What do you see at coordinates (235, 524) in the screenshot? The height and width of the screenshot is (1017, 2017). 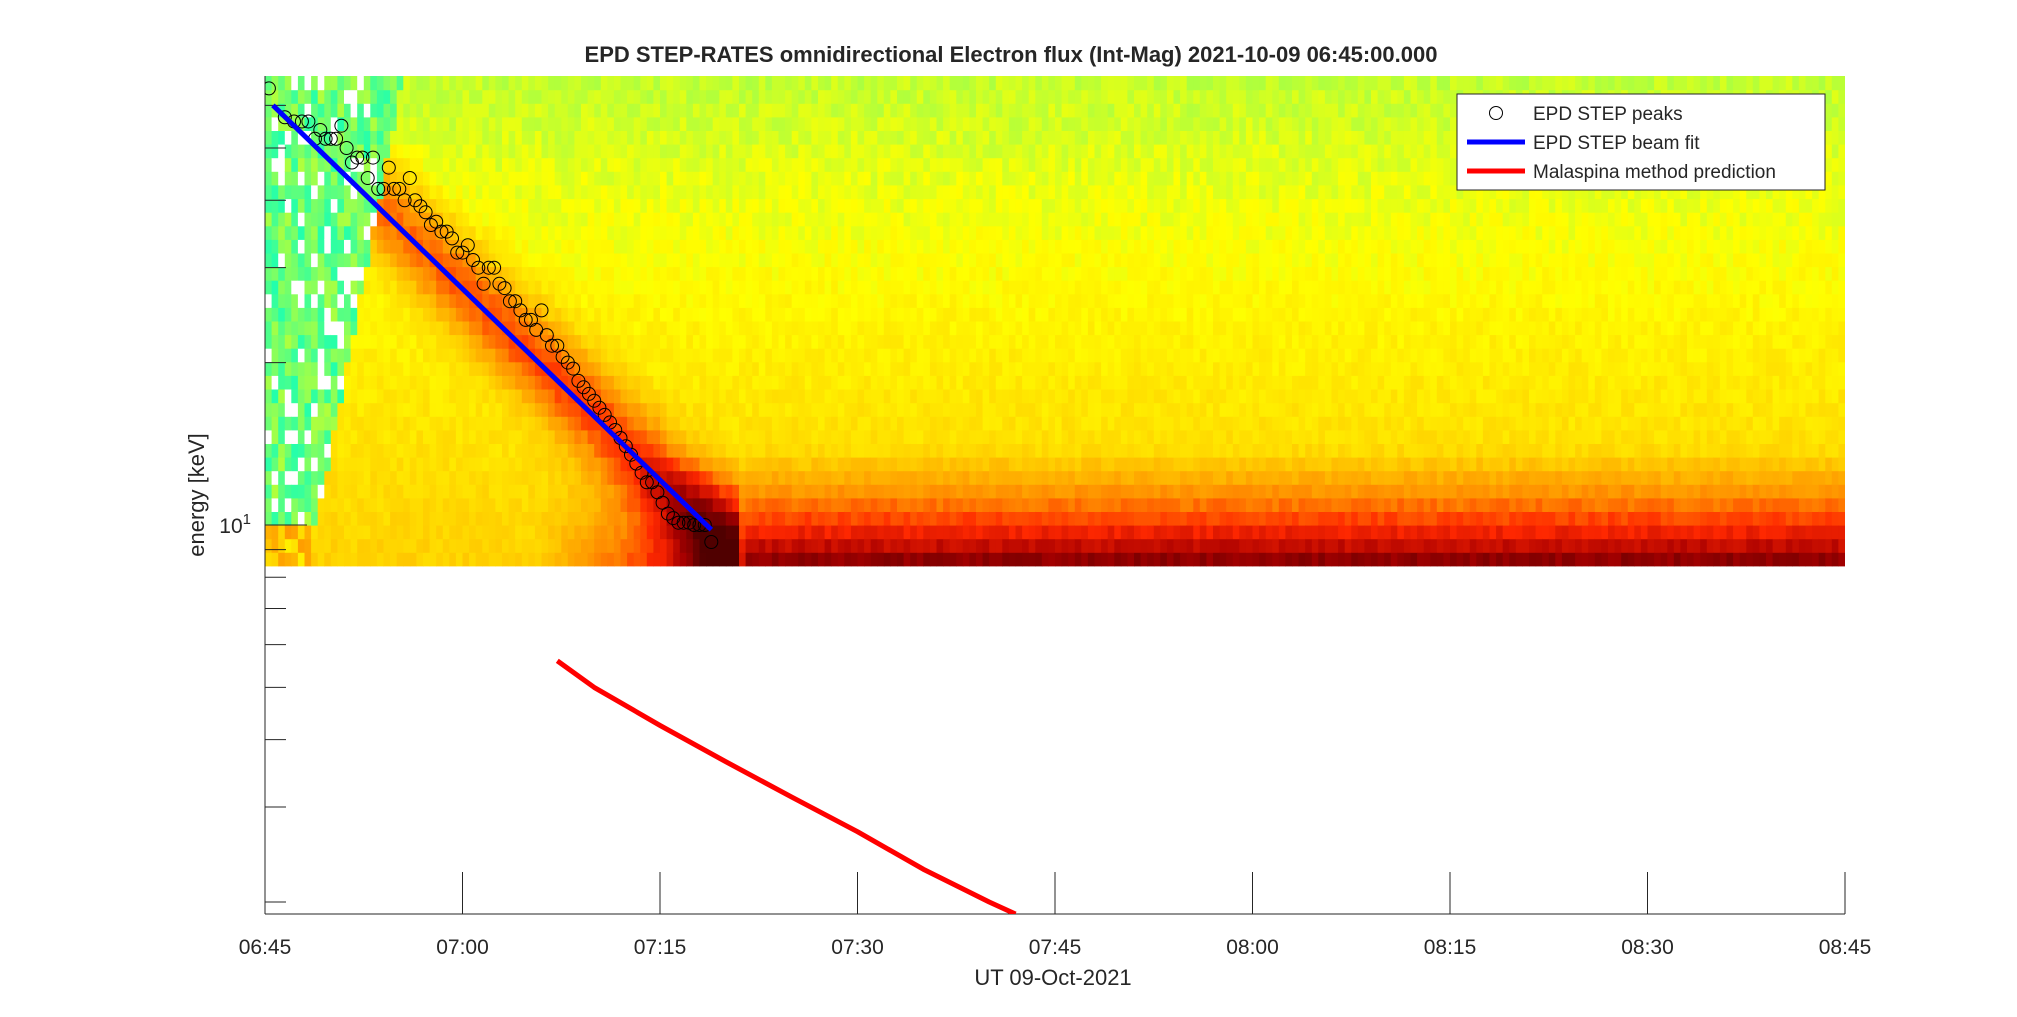 I see `y-tick-label: 101` at bounding box center [235, 524].